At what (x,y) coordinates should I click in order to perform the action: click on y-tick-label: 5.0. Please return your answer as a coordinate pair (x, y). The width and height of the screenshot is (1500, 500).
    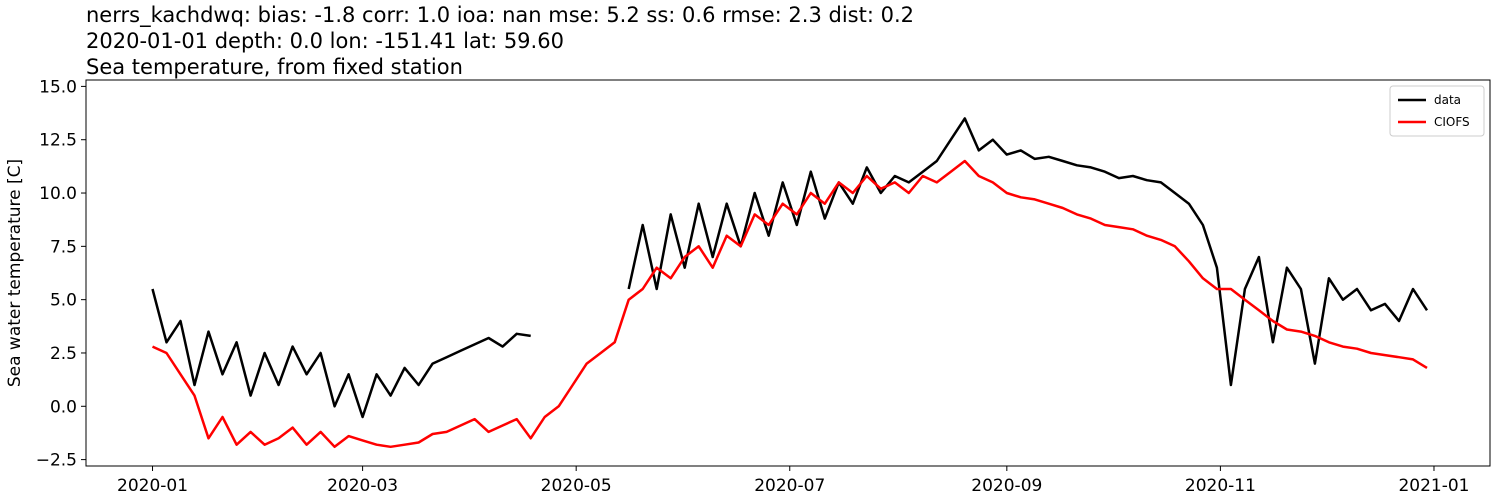
    Looking at the image, I should click on (63, 301).